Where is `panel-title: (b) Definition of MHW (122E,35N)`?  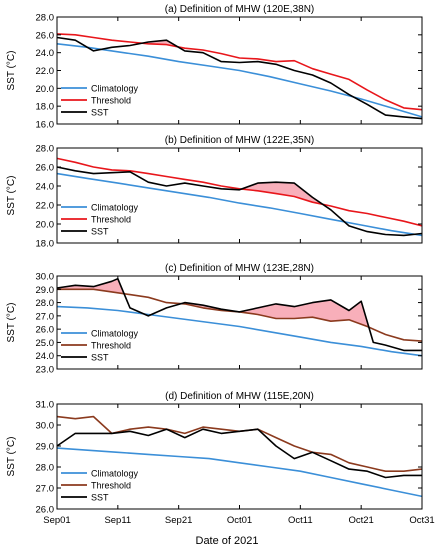
panel-title: (b) Definition of MHW (122E,35N) is located at coordinates (240, 140).